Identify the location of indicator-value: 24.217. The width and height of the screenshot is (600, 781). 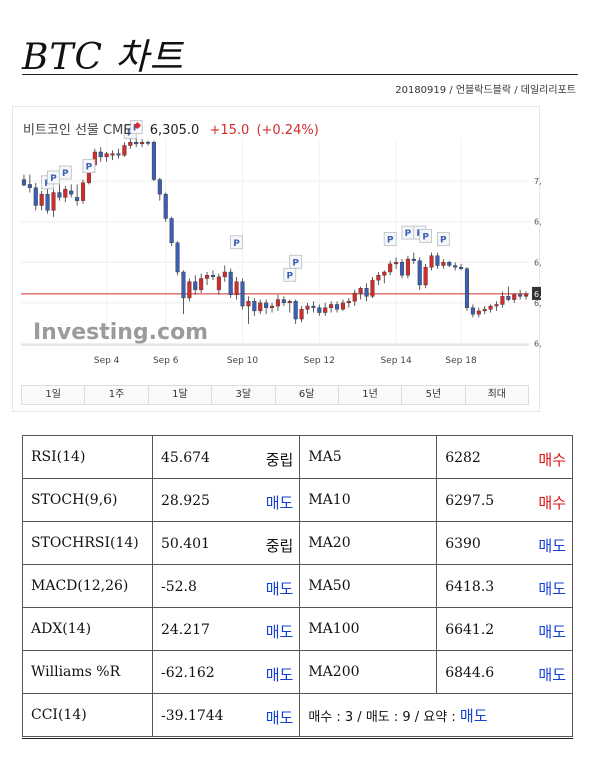
(185, 630).